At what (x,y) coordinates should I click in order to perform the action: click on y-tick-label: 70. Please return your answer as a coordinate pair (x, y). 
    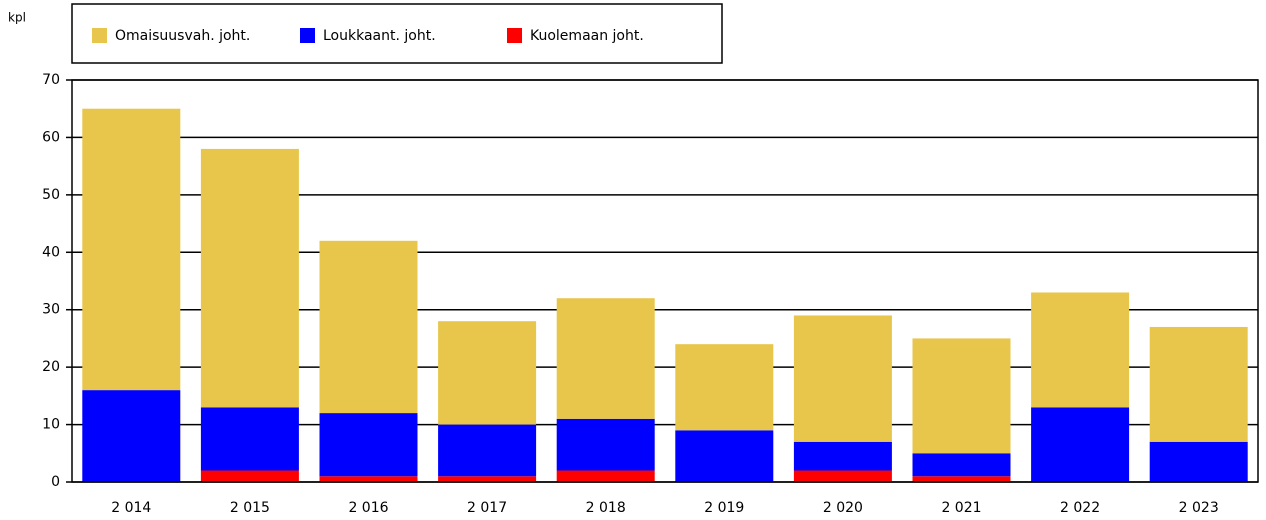
    Looking at the image, I should click on (51, 80).